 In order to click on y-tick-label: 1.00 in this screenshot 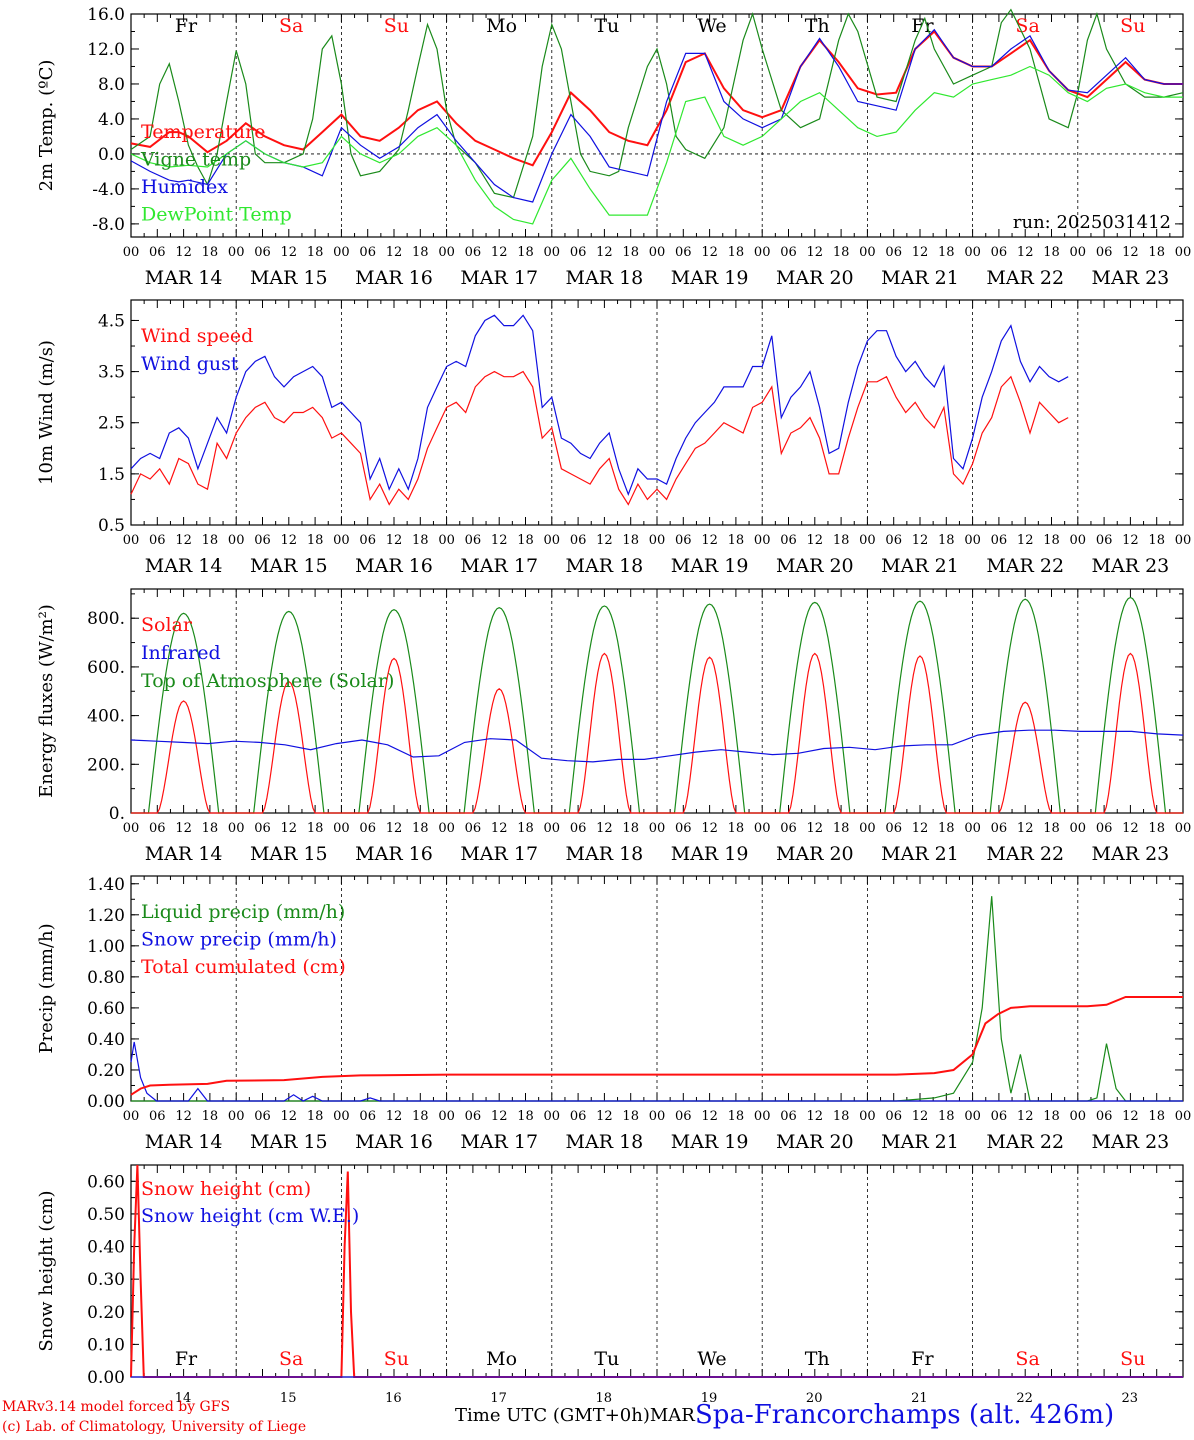, I will do `click(106, 947)`.